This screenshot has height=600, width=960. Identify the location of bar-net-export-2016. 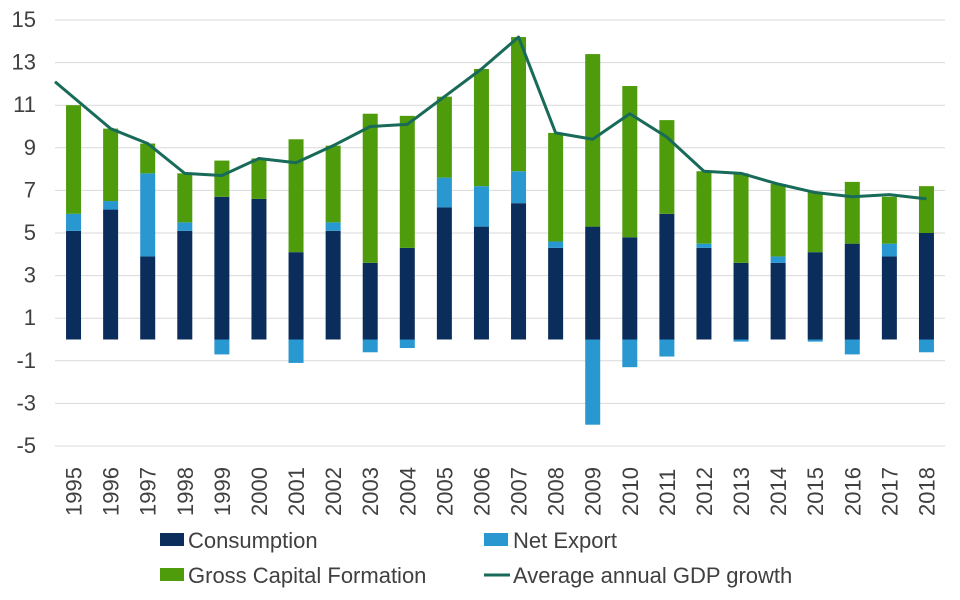
(852, 347).